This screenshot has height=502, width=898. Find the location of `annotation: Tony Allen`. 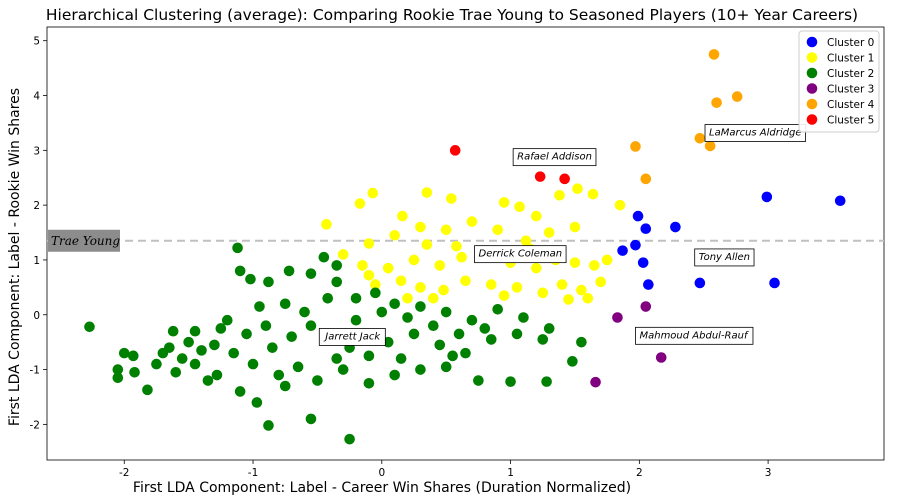

annotation: Tony Allen is located at coordinates (724, 257).